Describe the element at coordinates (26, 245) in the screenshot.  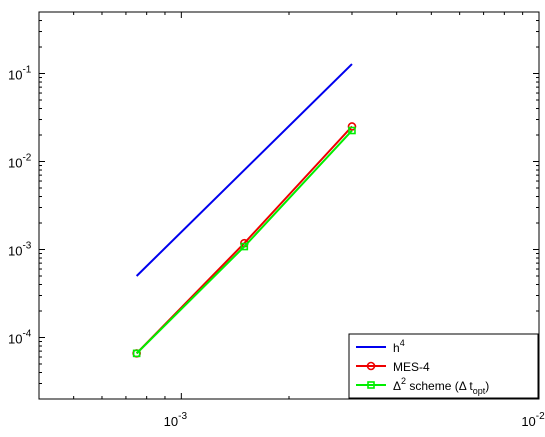
I see `y-tick-label-exponent: -3` at that location.